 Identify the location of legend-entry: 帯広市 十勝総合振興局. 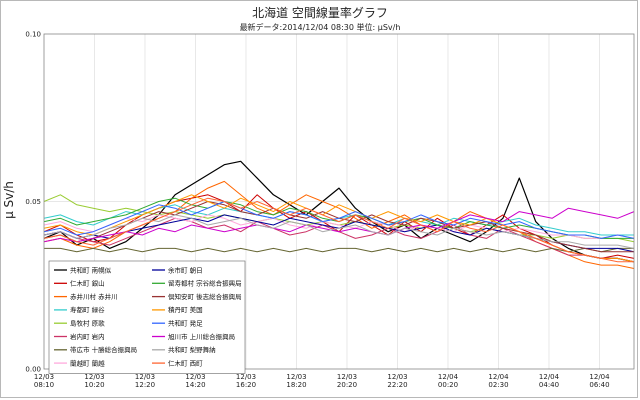
(103, 349).